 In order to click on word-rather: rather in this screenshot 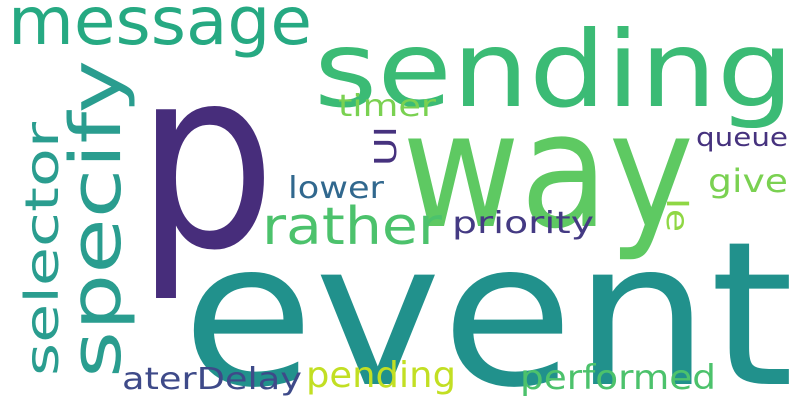, I will do `click(352, 227)`.